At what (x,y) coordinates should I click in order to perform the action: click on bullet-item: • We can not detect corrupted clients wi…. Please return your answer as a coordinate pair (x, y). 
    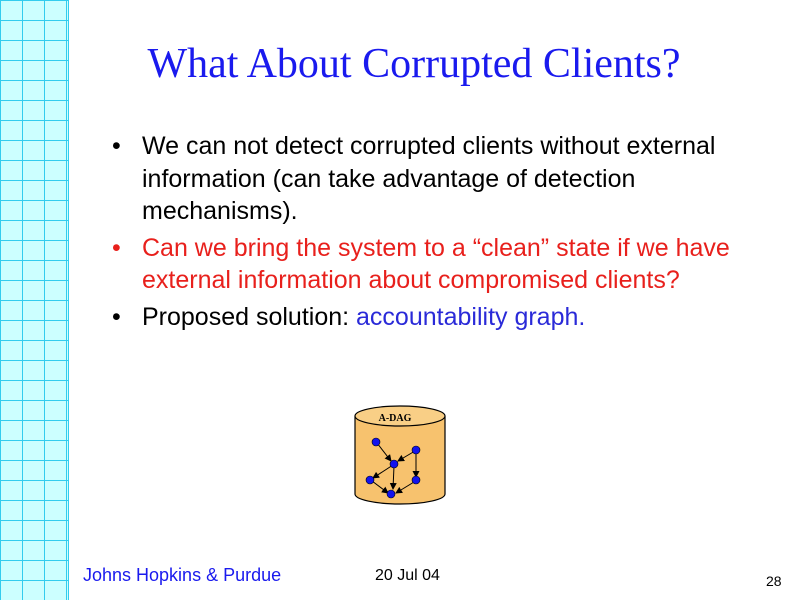
    Looking at the image, I should click on (422, 179).